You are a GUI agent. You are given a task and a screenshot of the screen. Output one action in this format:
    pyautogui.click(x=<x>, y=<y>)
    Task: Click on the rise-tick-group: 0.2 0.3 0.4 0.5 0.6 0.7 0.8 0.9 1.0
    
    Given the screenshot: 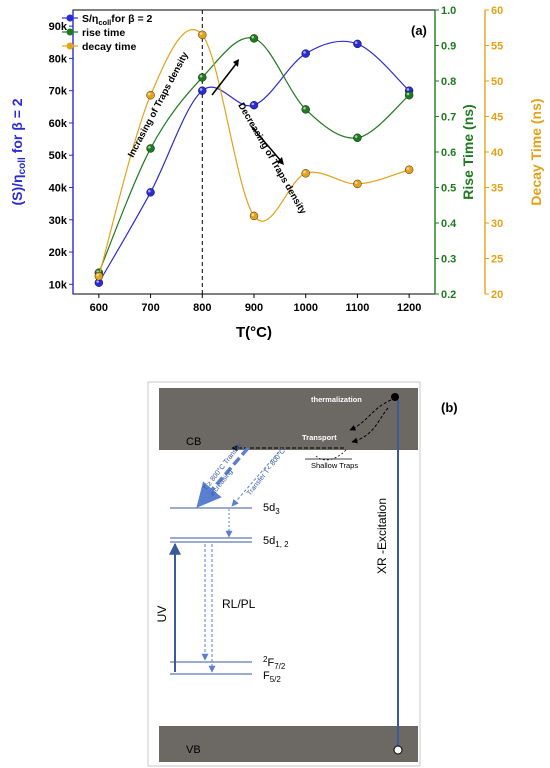 What is the action you would take?
    pyautogui.click(x=446, y=153)
    